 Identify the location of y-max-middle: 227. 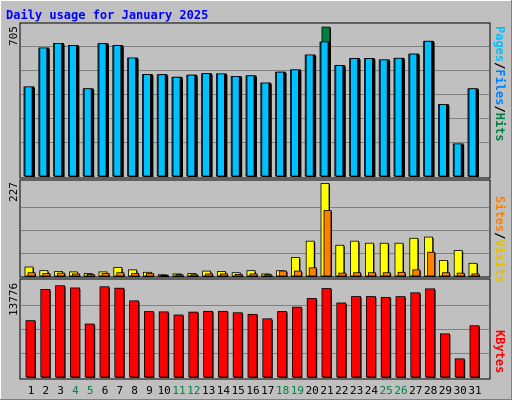
(13, 192).